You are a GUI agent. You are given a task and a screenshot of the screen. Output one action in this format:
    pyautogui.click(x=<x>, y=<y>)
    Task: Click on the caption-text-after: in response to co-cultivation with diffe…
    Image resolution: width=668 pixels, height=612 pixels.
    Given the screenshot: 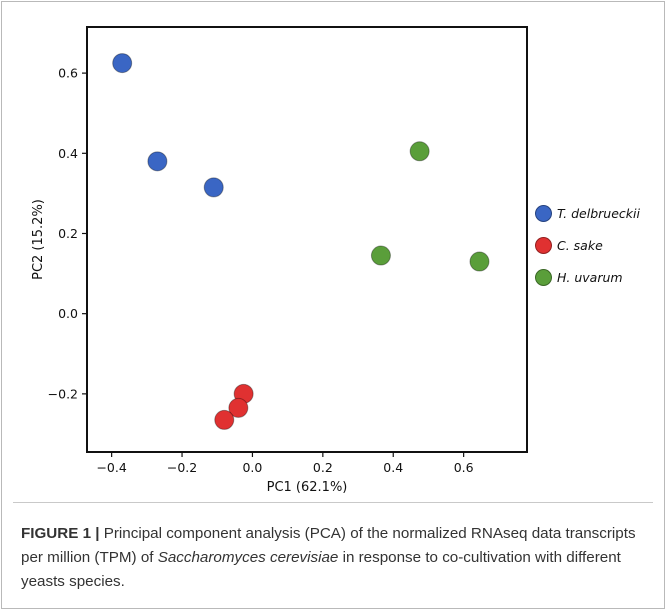 What is the action you would take?
    pyautogui.click(x=321, y=569)
    